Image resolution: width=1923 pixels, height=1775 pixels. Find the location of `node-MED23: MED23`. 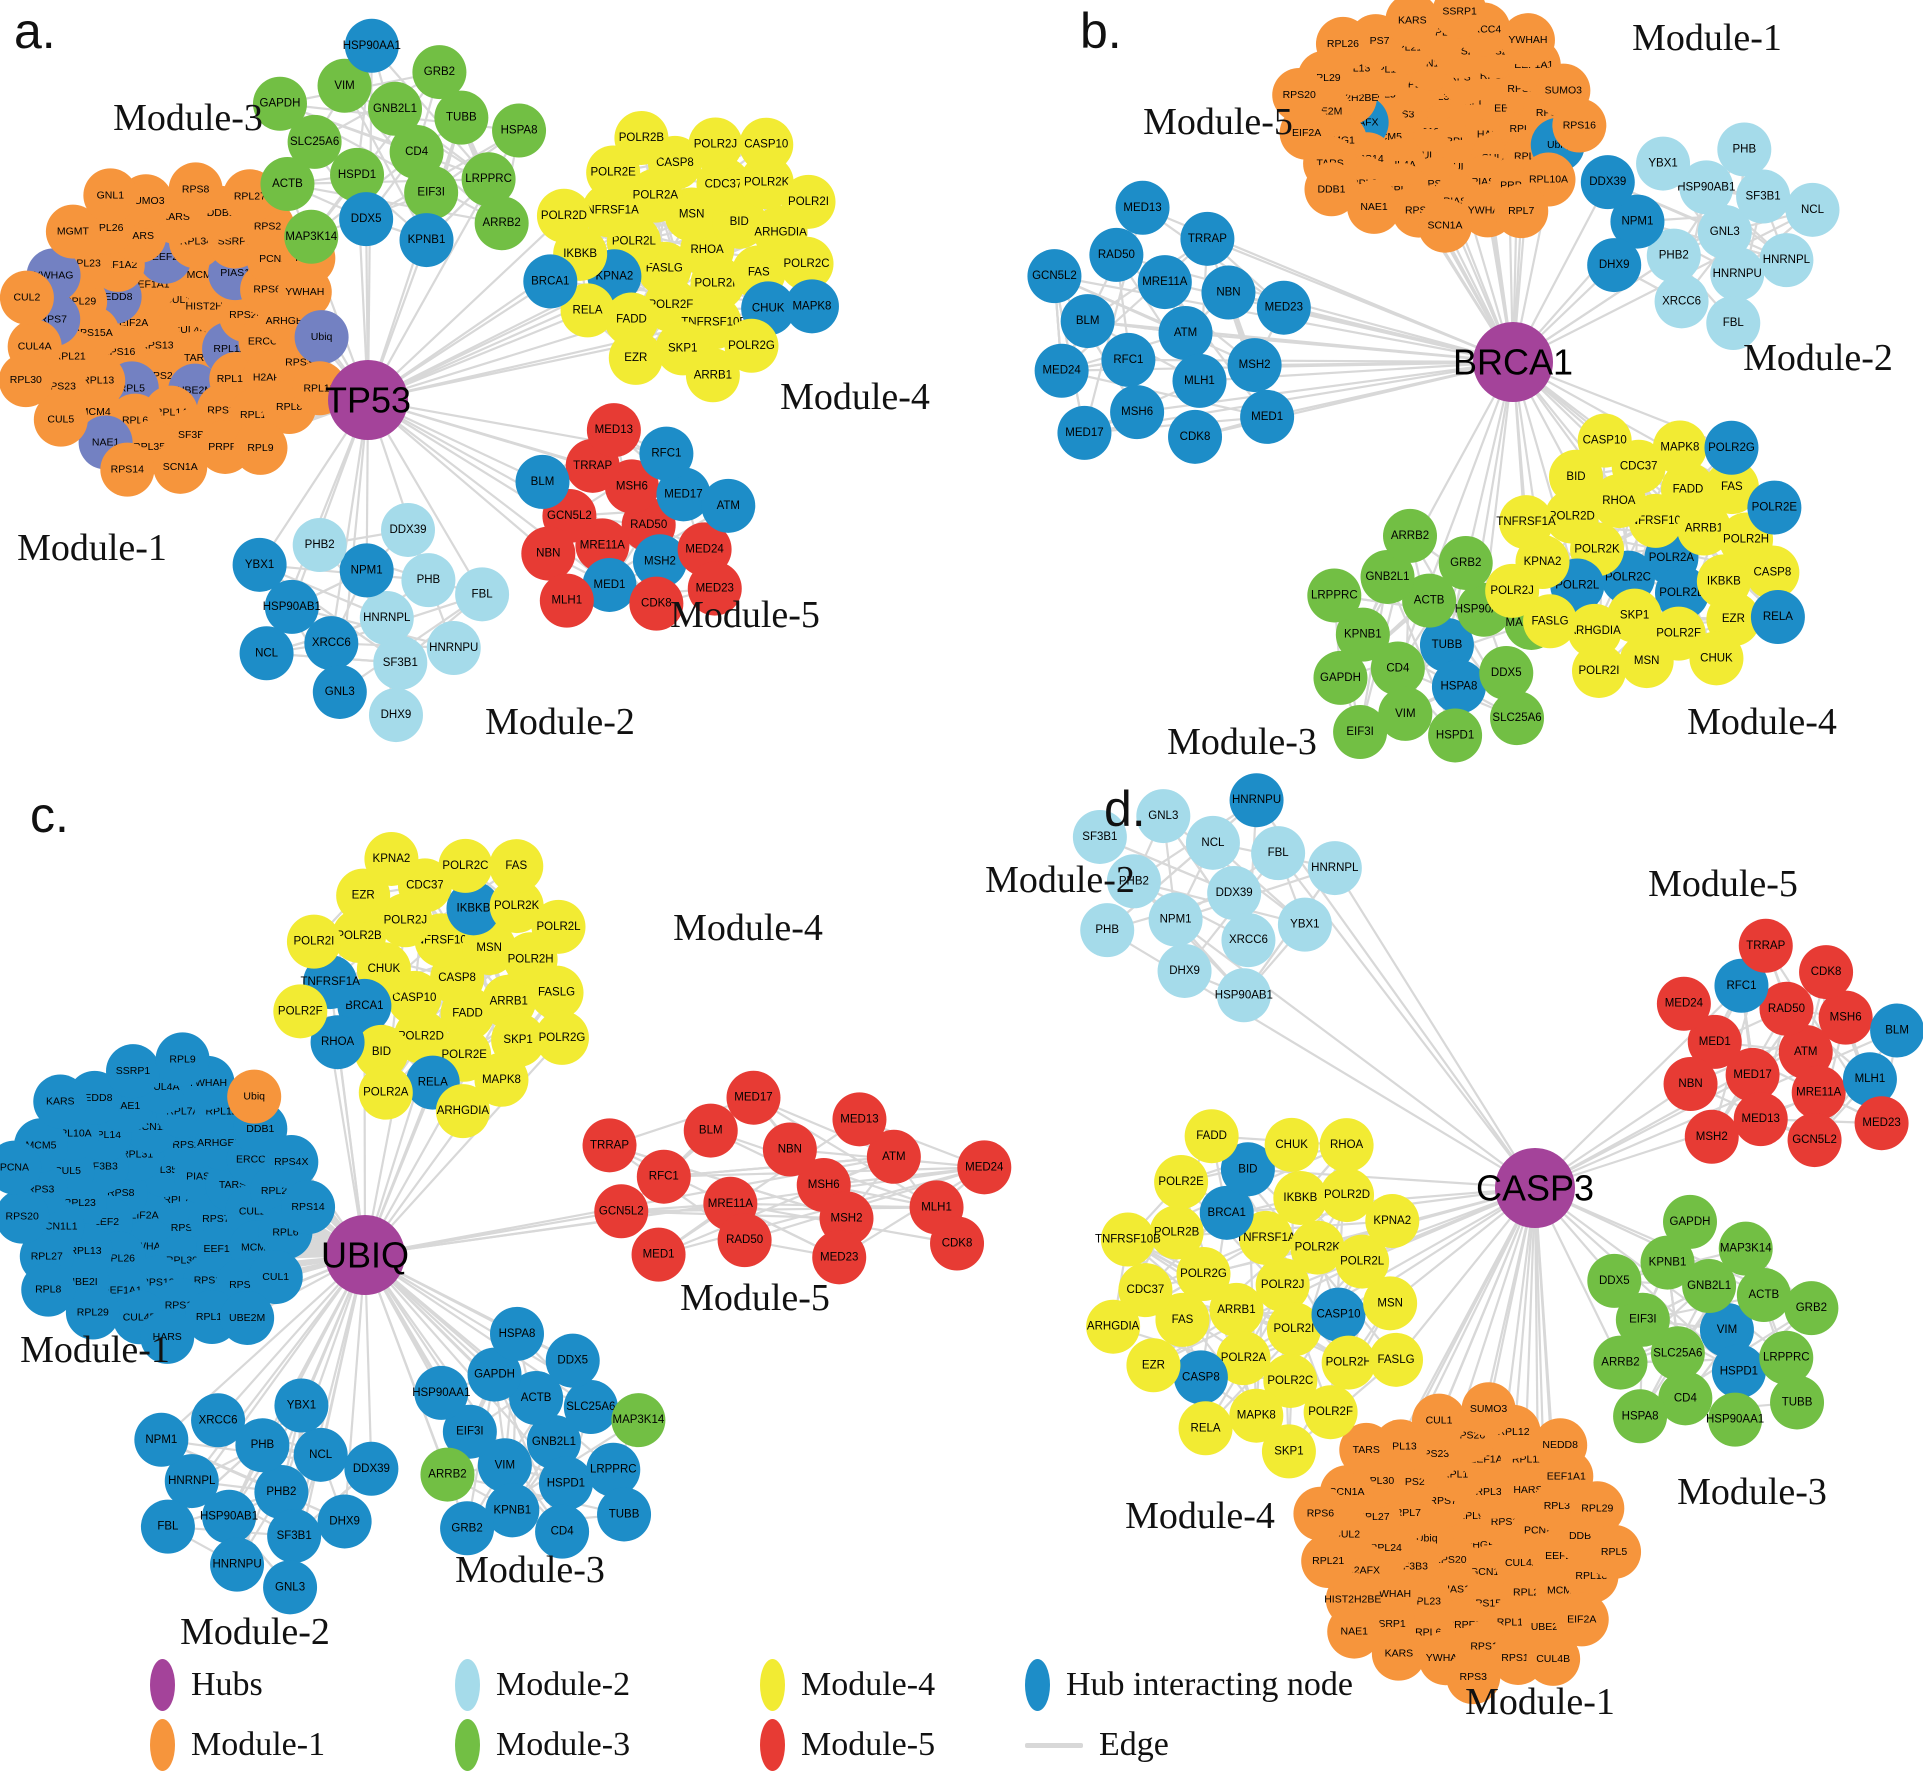

node-MED23: MED23 is located at coordinates (714, 588).